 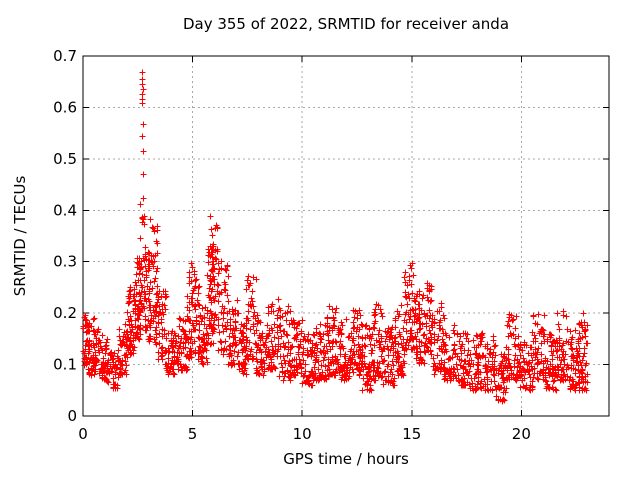 I want to click on x-tick-label: 10, so click(x=302, y=434).